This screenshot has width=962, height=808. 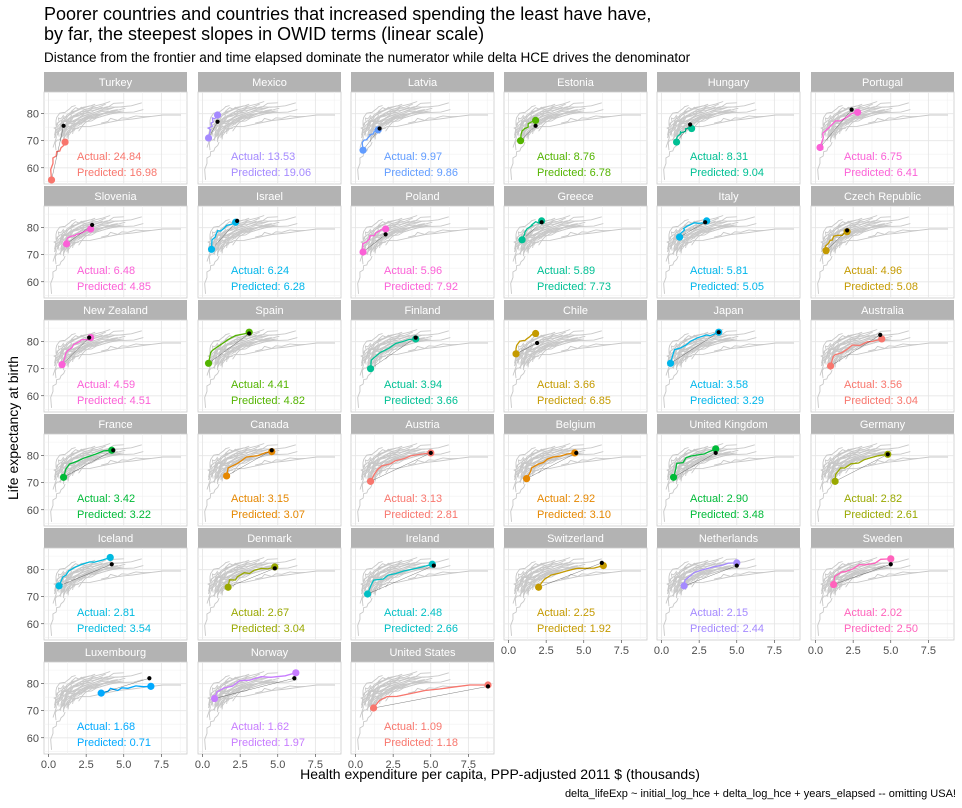 What do you see at coordinates (719, 613) in the screenshot?
I see `actual-label: Actual: 2.15` at bounding box center [719, 613].